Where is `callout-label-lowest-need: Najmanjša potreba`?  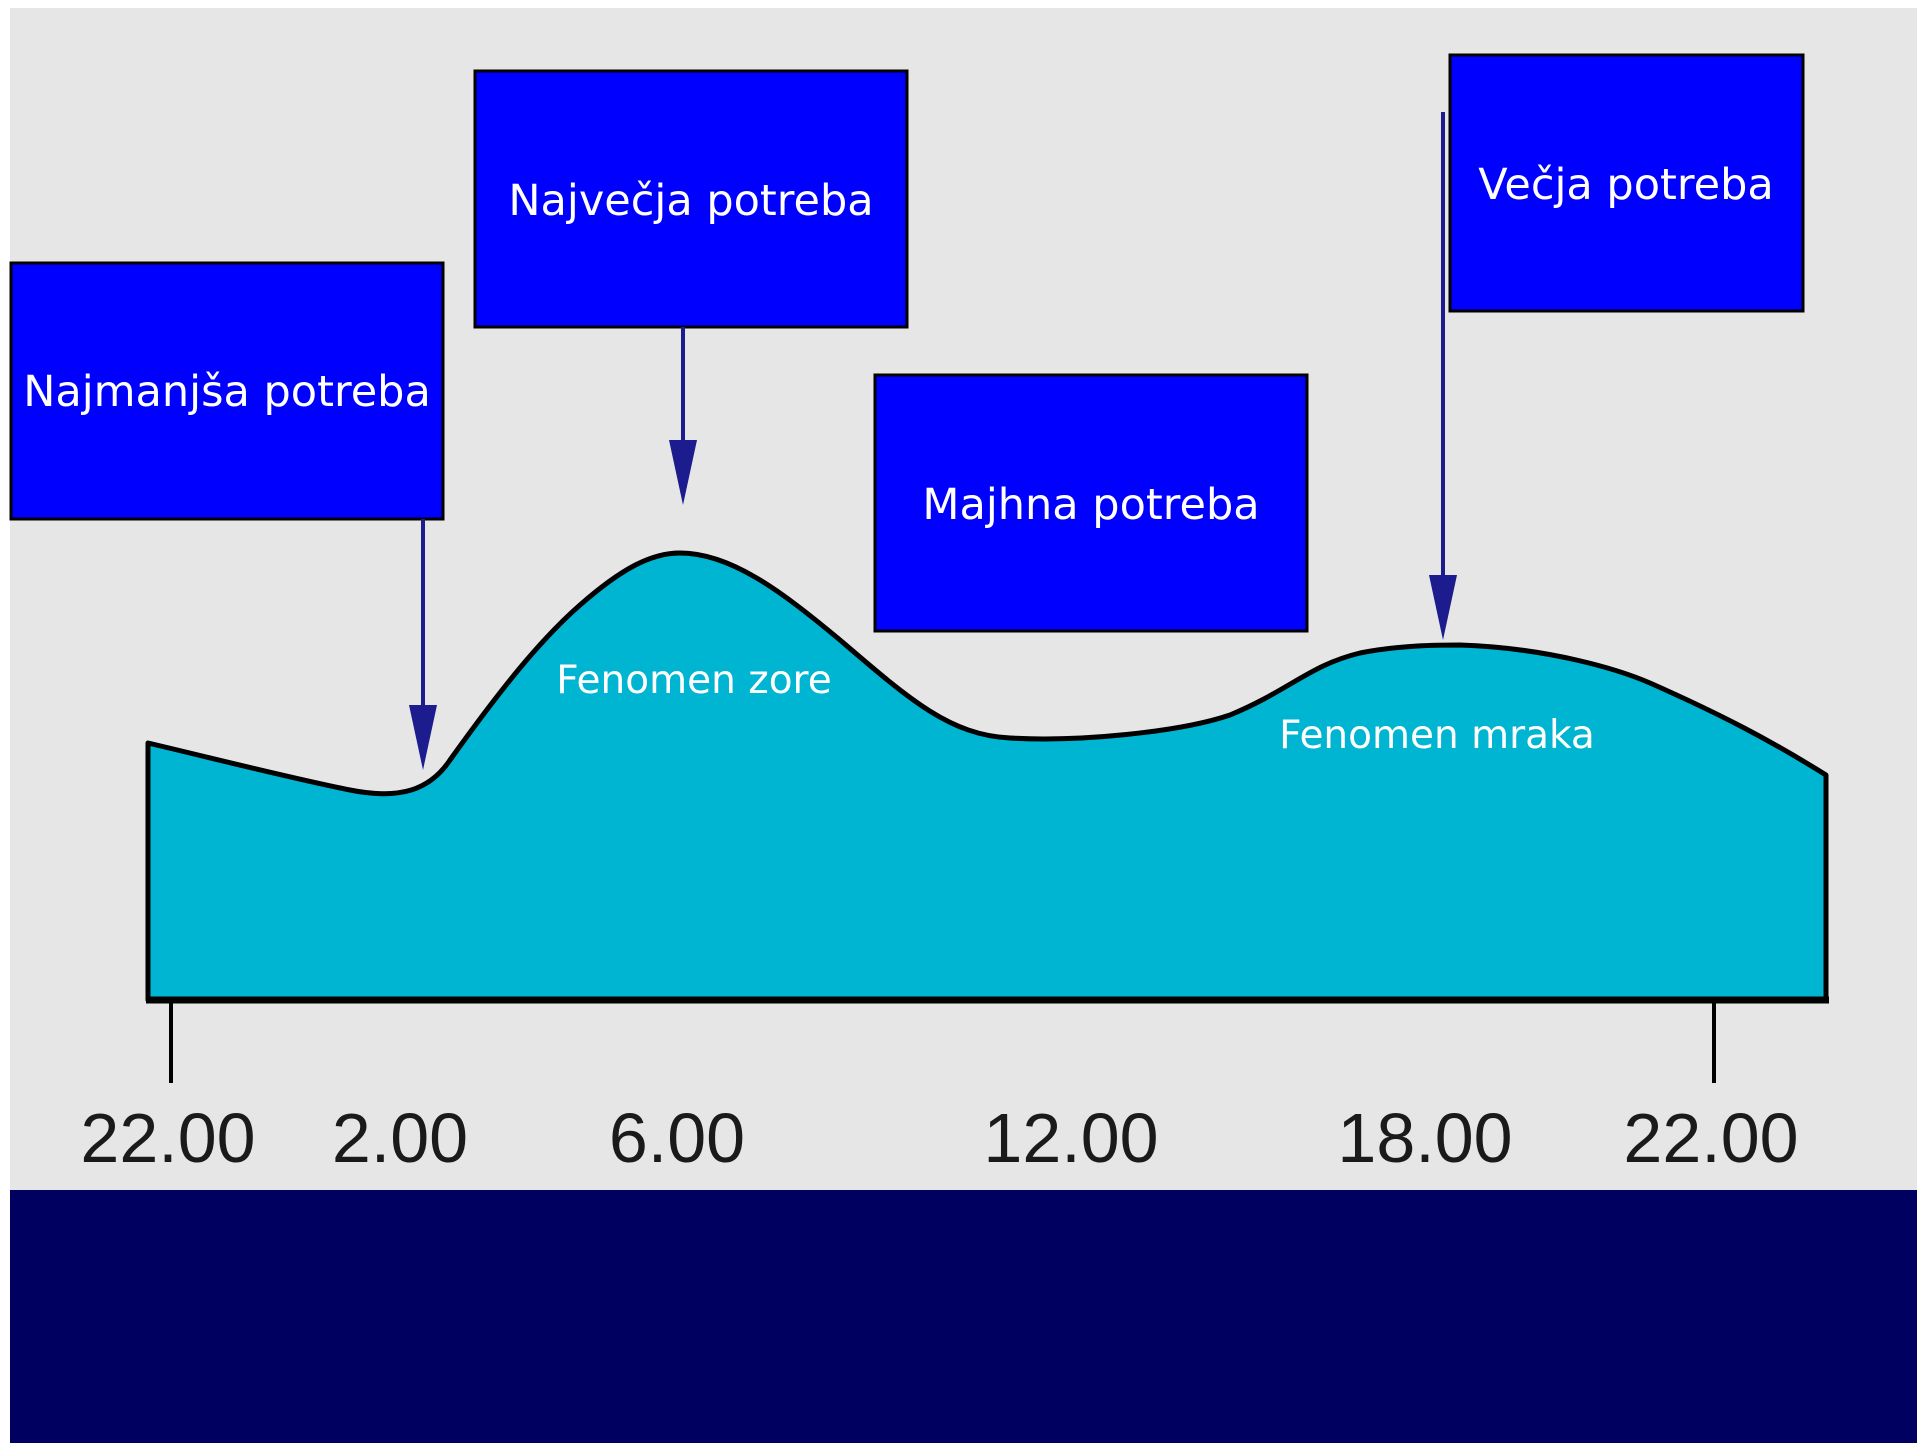
callout-label-lowest-need: Najmanjša potreba is located at coordinates (227, 392).